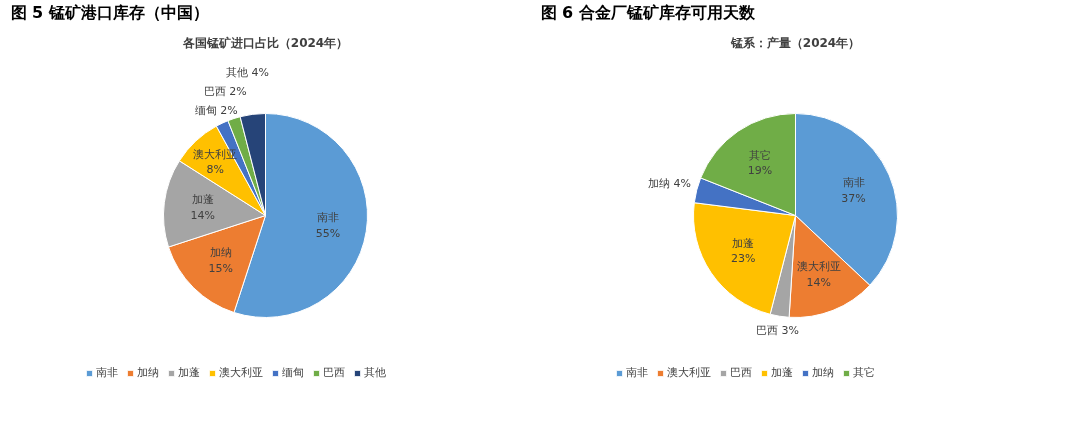 The width and height of the screenshot is (1080, 427). Describe the element at coordinates (777, 330) in the screenshot. I see `category-label: 巴西 3%` at that location.